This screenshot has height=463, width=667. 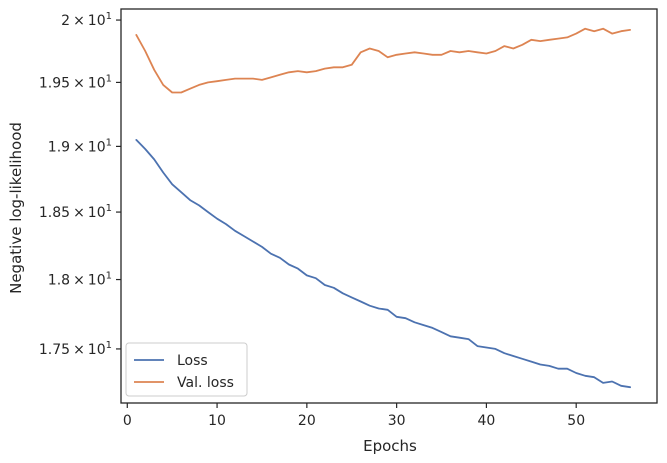 What do you see at coordinates (59, 147) in the screenshot?
I see `y-tick-mantissa: 1.9` at bounding box center [59, 147].